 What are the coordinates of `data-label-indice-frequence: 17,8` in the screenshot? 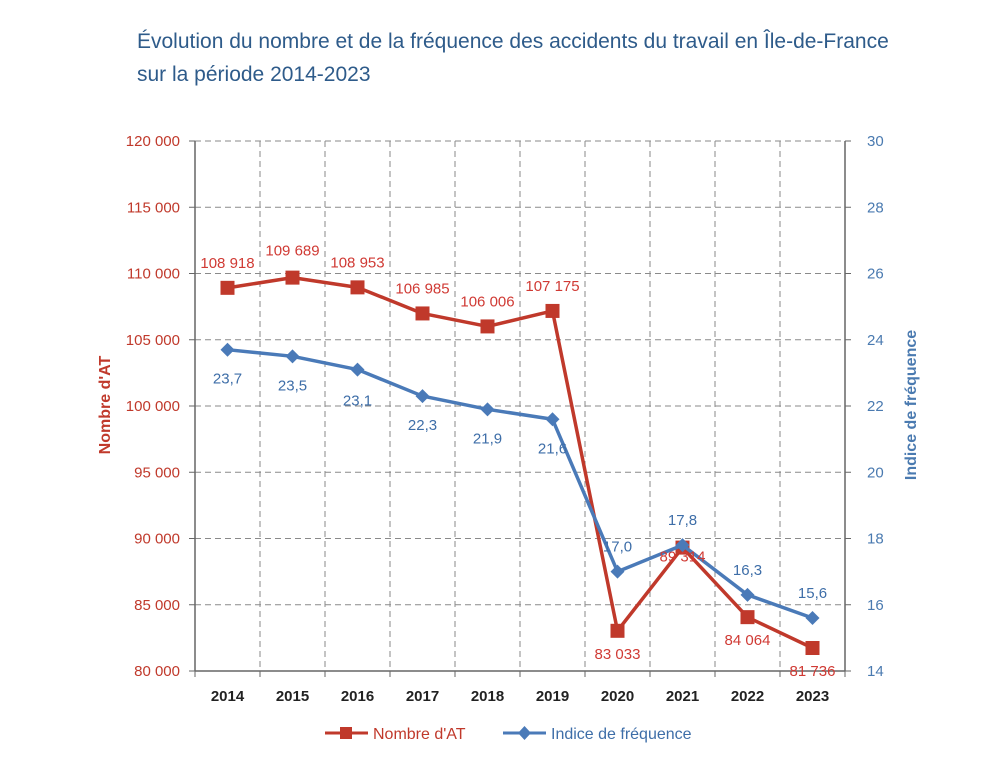 It's located at (682, 520).